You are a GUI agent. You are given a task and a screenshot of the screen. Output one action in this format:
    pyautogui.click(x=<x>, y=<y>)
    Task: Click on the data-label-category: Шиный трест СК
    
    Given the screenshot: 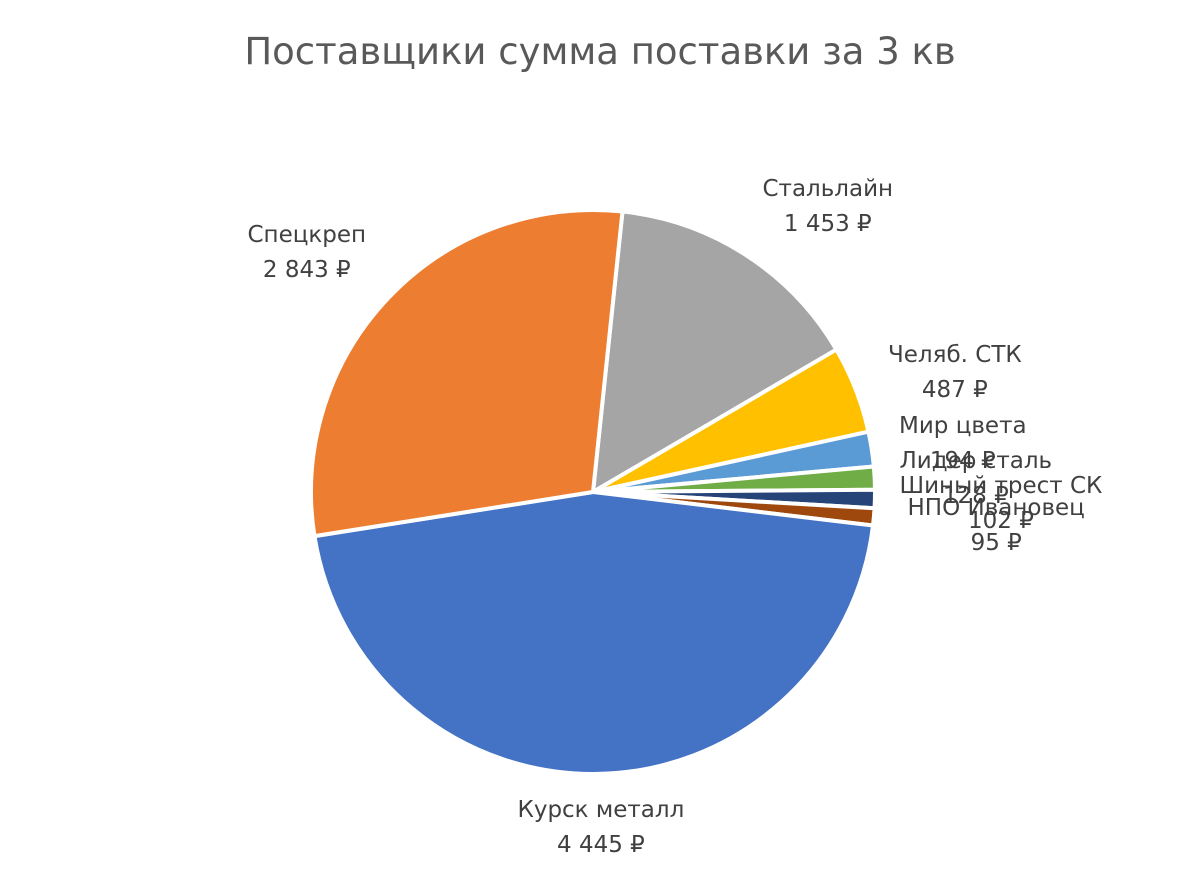 What is the action you would take?
    pyautogui.click(x=1001, y=486)
    